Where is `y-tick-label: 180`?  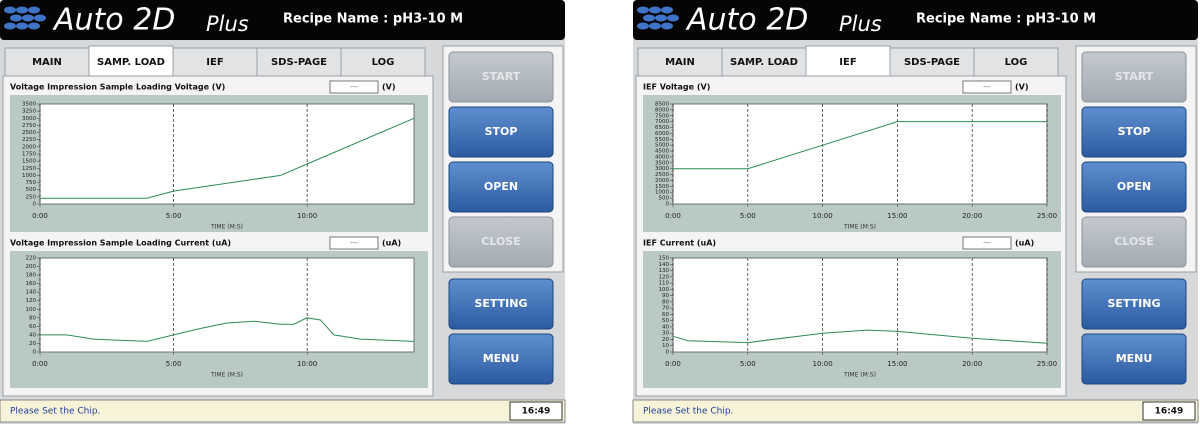
y-tick-label: 180 is located at coordinates (31, 276).